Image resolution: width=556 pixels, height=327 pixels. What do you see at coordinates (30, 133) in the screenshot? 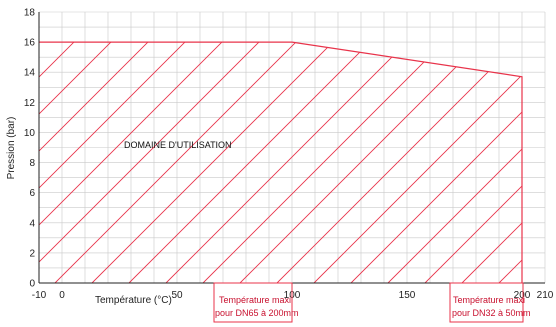
I see `y-tick-label: 10` at bounding box center [30, 133].